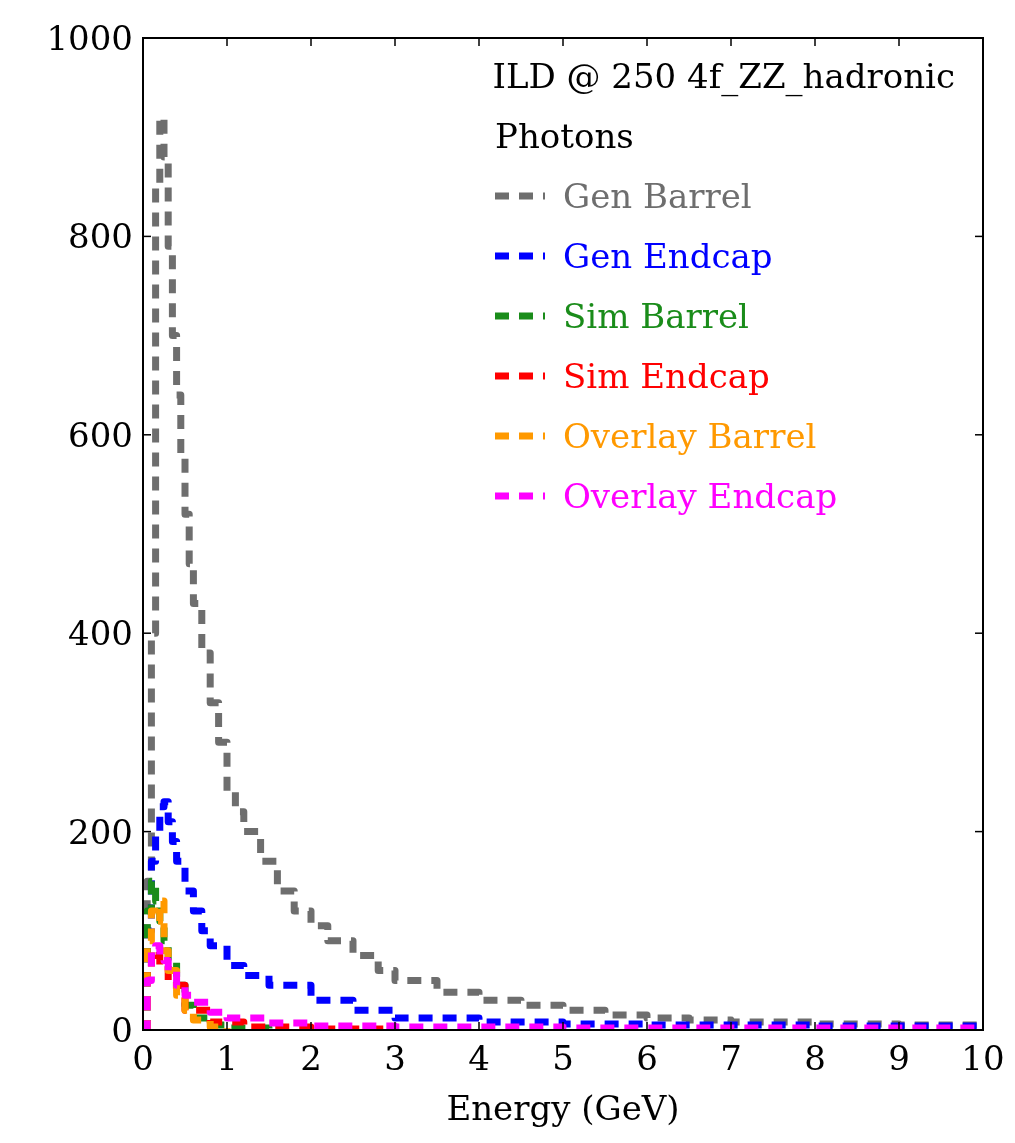 The image size is (1015, 1143). I want to click on y-tick-label: 0, so click(122, 1030).